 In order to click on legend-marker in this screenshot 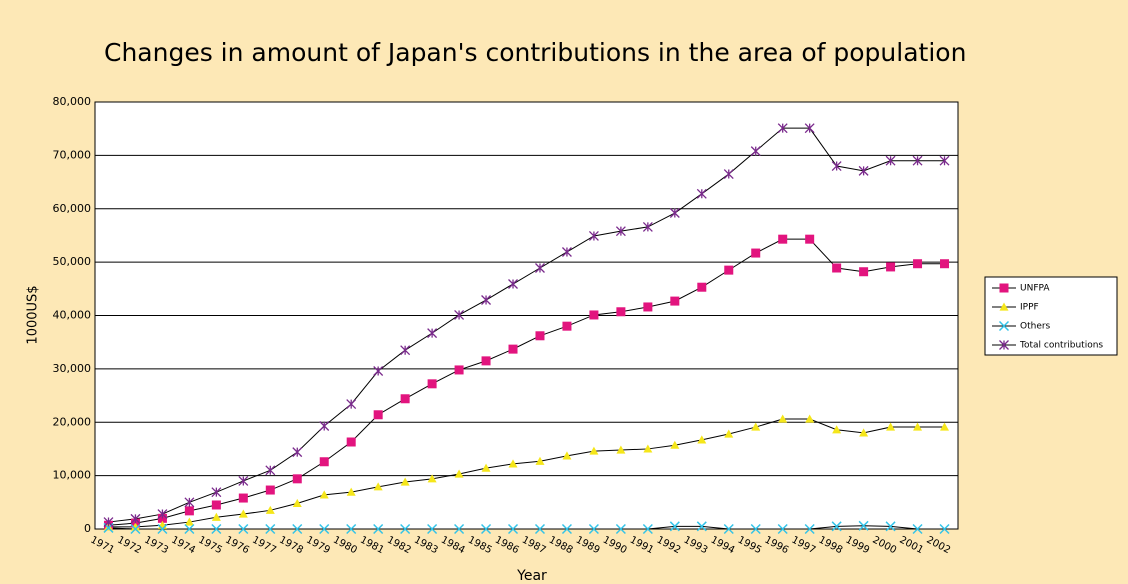, I will do `click(1004, 306)`.